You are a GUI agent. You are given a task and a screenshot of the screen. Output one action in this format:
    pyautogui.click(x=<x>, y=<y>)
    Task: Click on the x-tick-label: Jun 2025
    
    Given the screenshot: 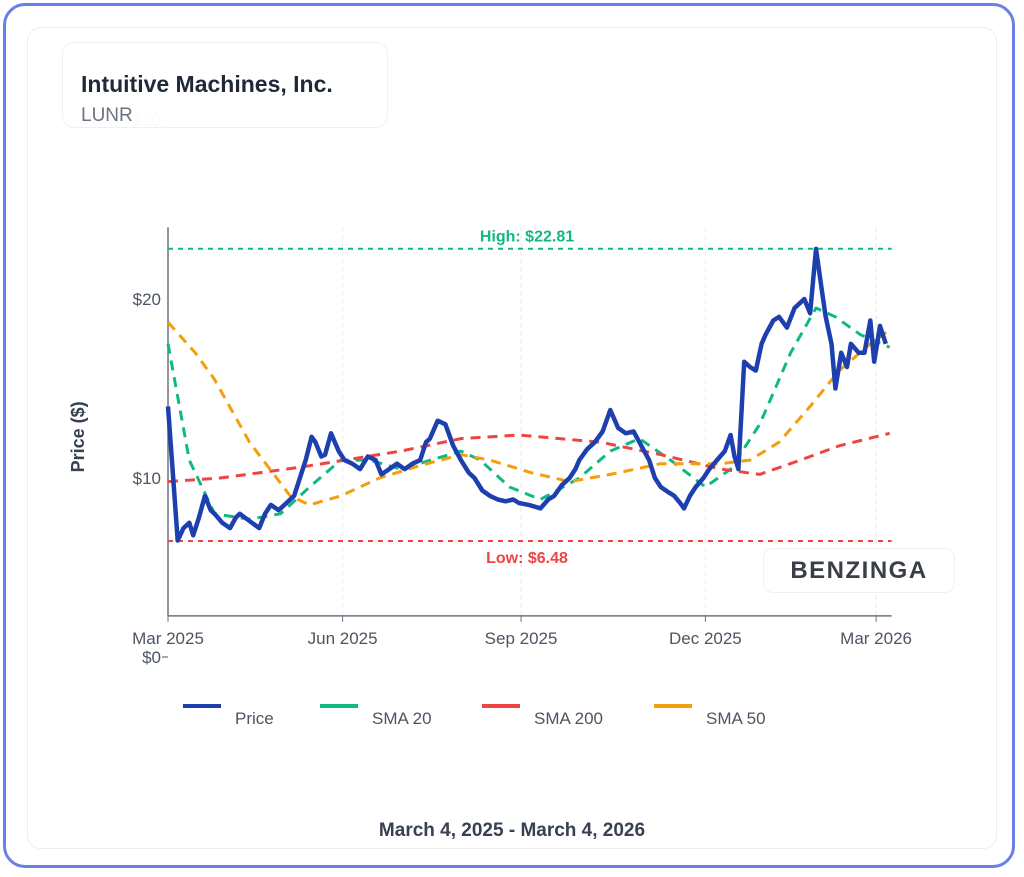 What is the action you would take?
    pyautogui.click(x=343, y=638)
    